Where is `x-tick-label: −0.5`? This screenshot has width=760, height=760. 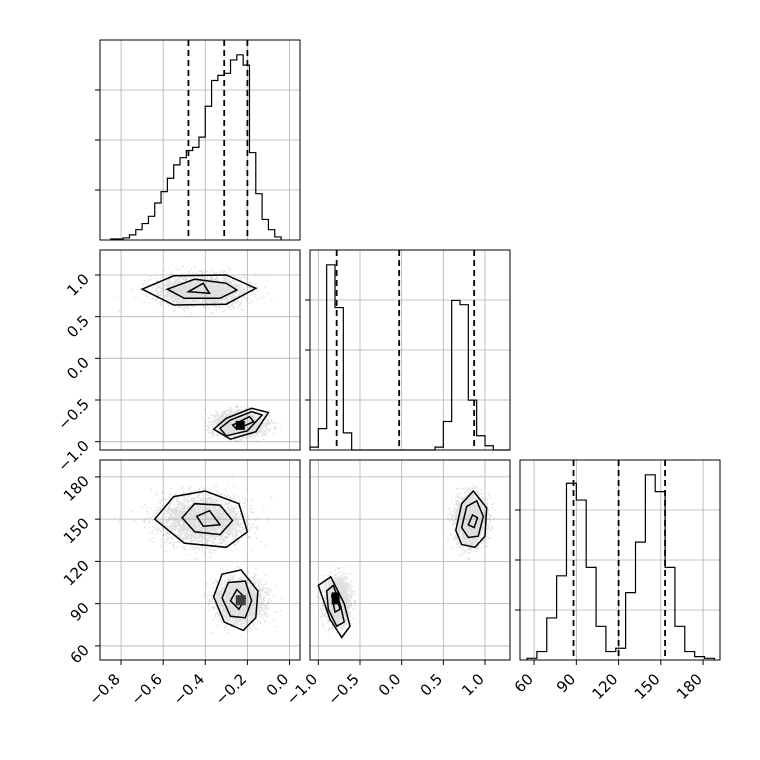
x-tick-label: −0.5 is located at coordinates (343, 689).